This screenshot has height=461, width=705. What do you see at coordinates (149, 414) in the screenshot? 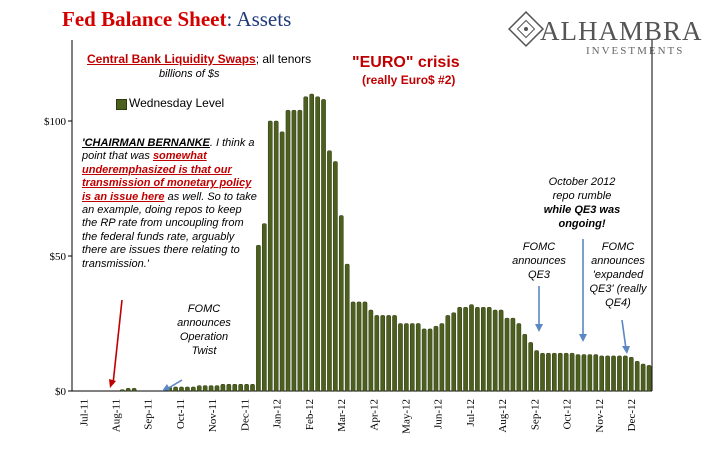
I see `x-tick-label: Sep-11` at bounding box center [149, 414].